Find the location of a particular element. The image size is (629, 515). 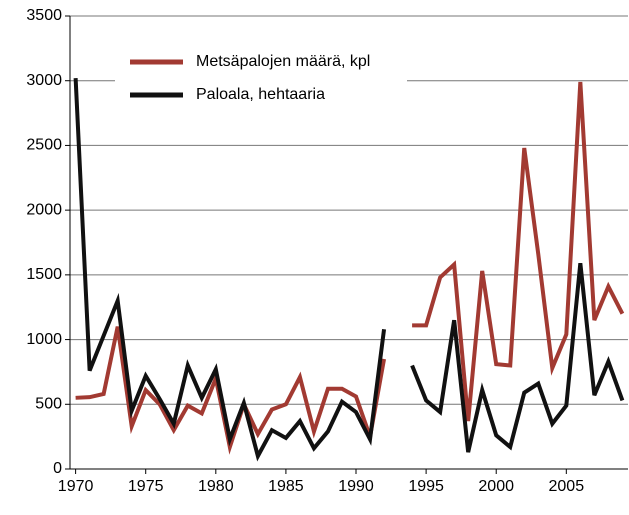

y-tick-label: 0 is located at coordinates (57, 468).